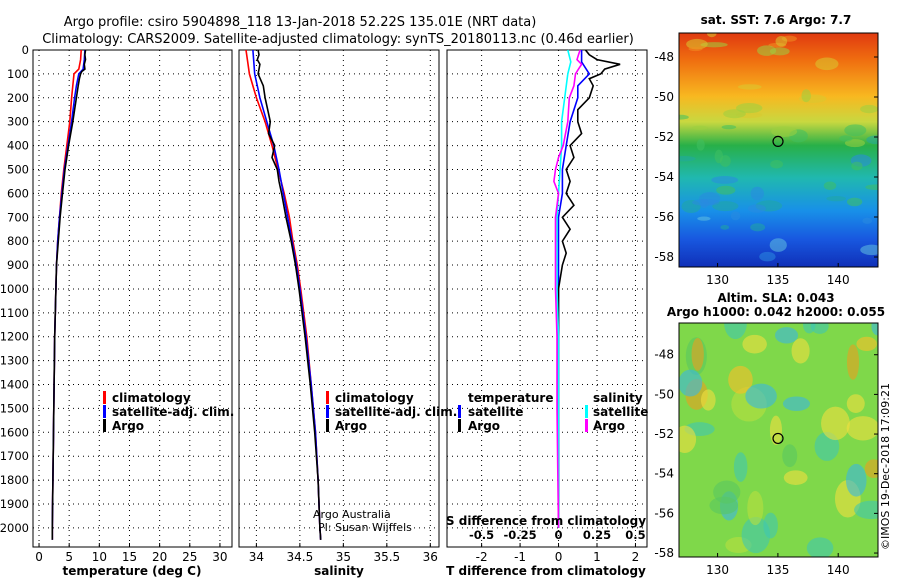  Describe the element at coordinates (778, 141) in the screenshot. I see `sst-float-marker` at that location.